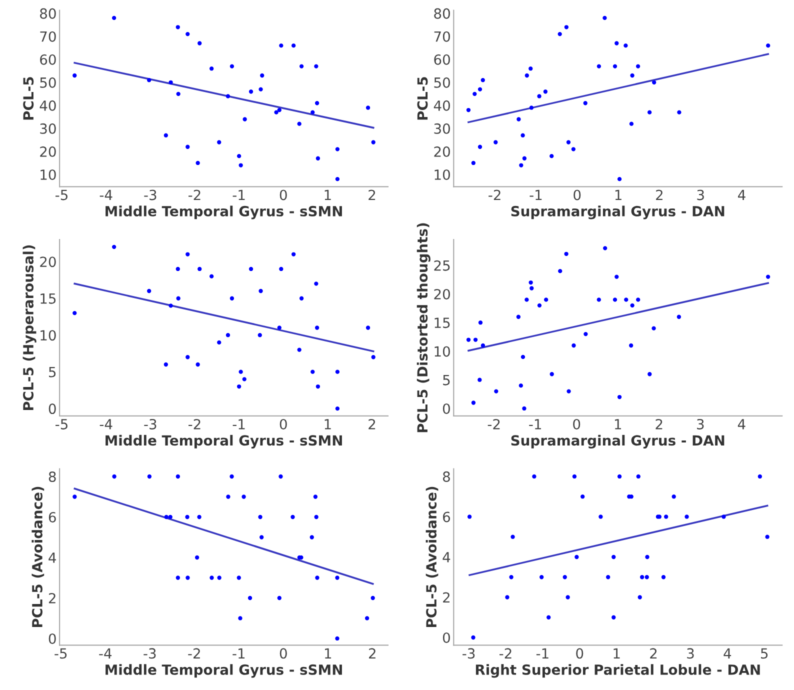 This screenshot has height=690, width=794. I want to click on x-axis-title: Middle Temporal Gyrus - sSMN, so click(224, 213).